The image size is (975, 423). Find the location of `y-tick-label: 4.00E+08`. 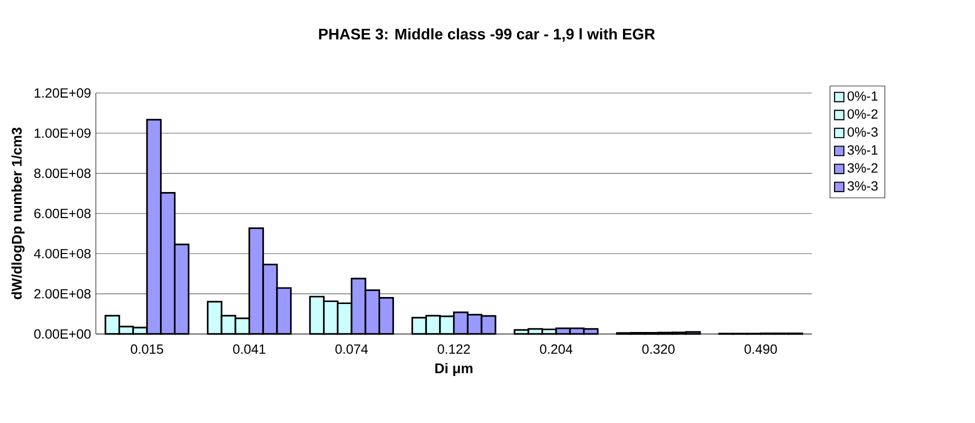

y-tick-label: 4.00E+08 is located at coordinates (62, 253).